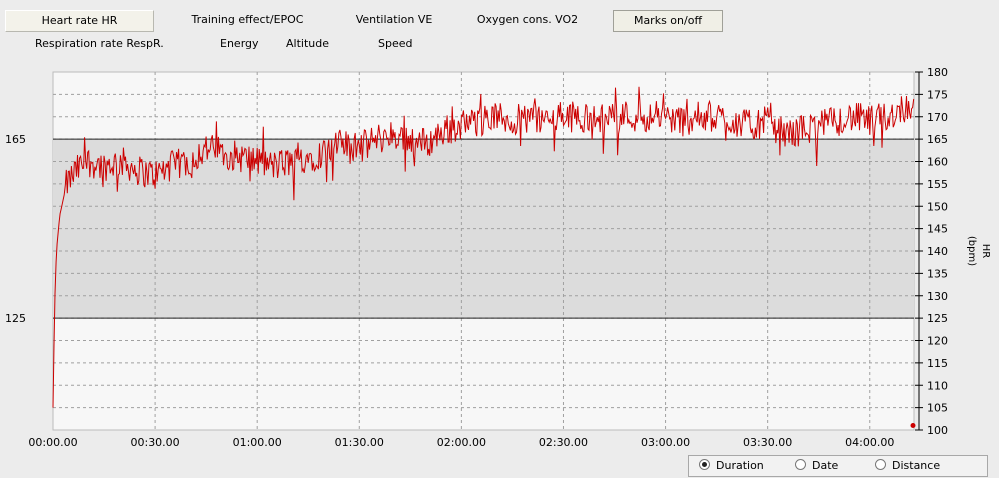  Describe the element at coordinates (937, 363) in the screenshot. I see `y-tick-label: 115` at that location.